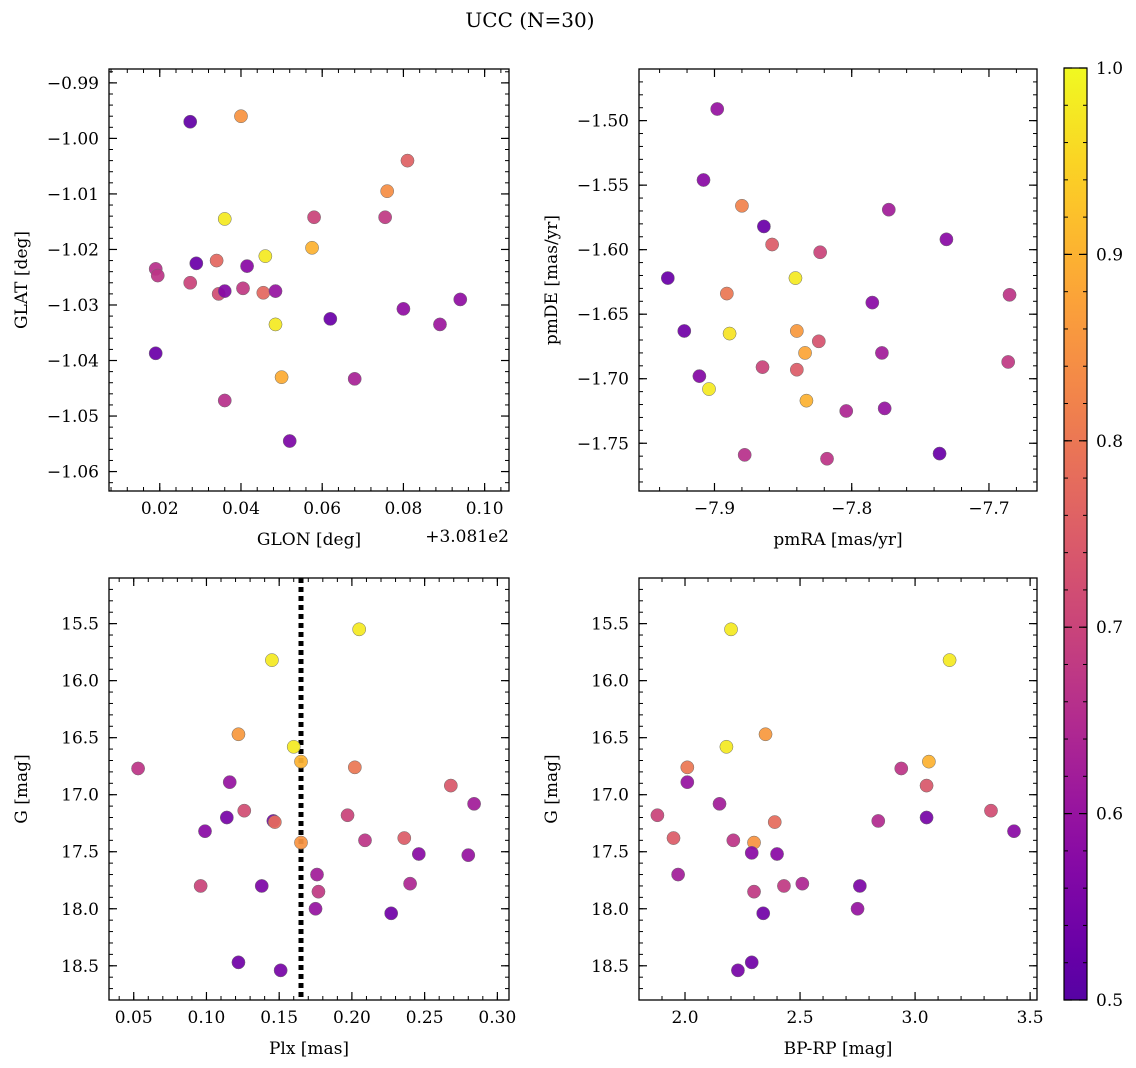 Image resolution: width=1136 pixels, height=1068 pixels. Describe the element at coordinates (603, 315) in the screenshot. I see `y-tick-label: −1.65` at that location.